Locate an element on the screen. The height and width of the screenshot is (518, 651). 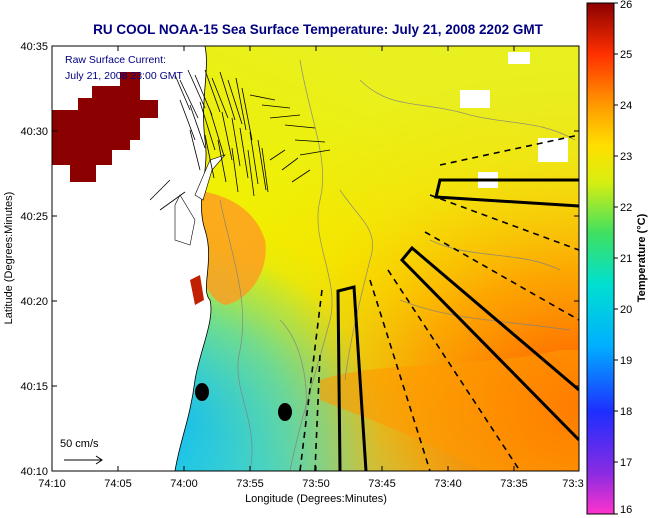
colorbar-ticks is located at coordinates (616, 258).